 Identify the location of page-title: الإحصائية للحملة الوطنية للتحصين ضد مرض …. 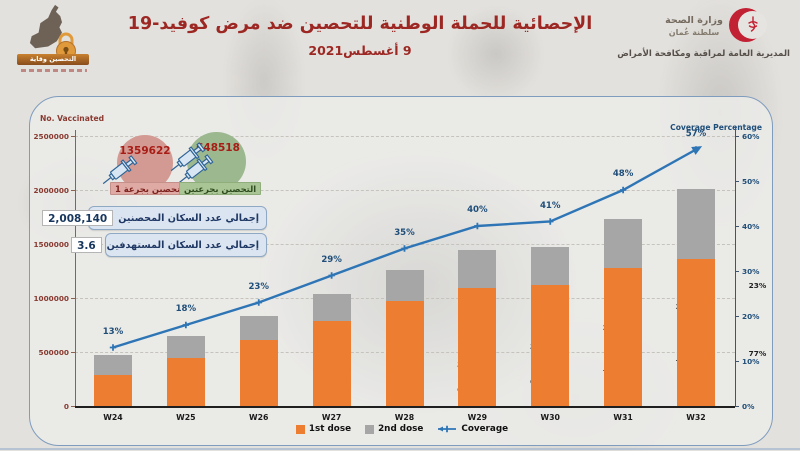
(360, 24).